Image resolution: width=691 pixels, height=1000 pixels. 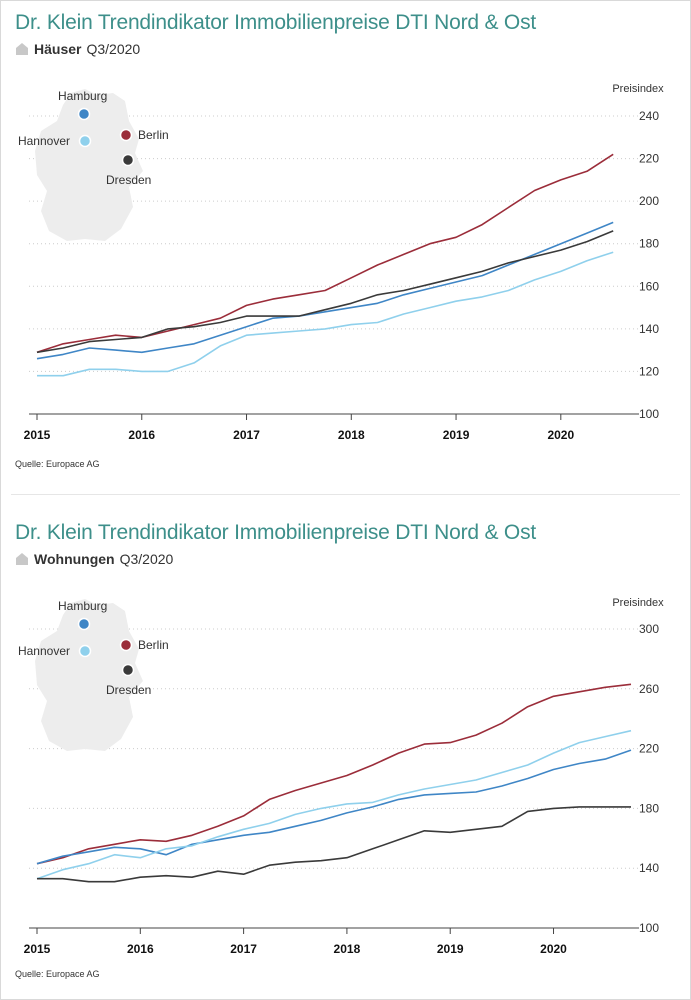 I want to click on subtitle-category: Häuser, so click(x=58, y=49).